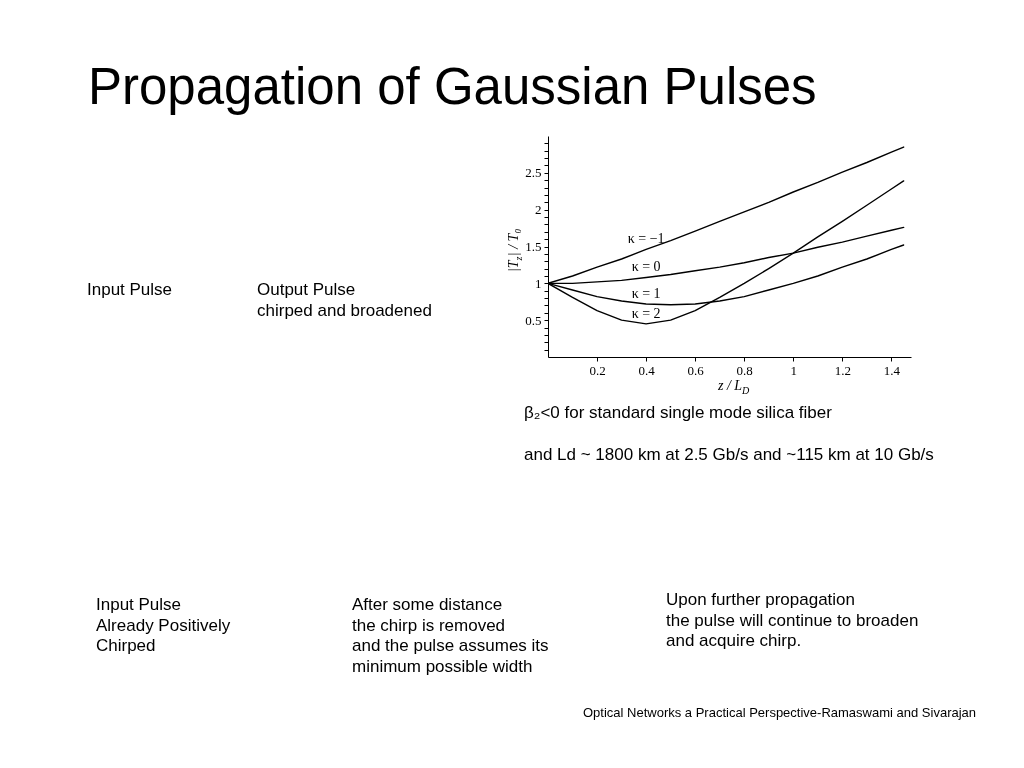  What do you see at coordinates (892, 370) in the screenshot?
I see `x-tick-label: 1.4` at bounding box center [892, 370].